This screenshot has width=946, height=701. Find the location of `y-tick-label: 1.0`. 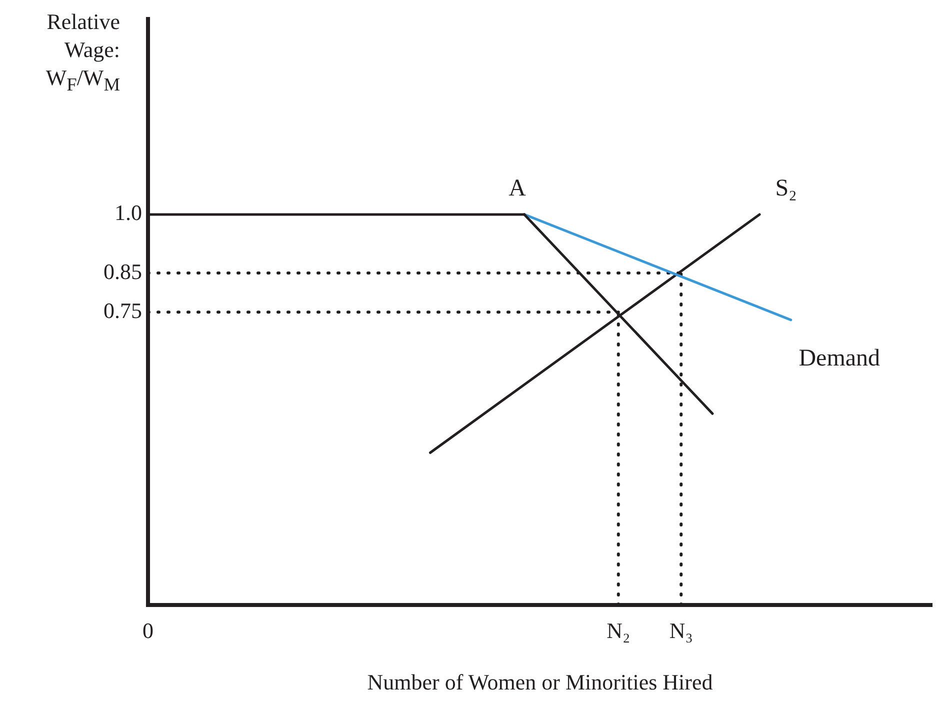

y-tick-label: 1.0 is located at coordinates (128, 213).